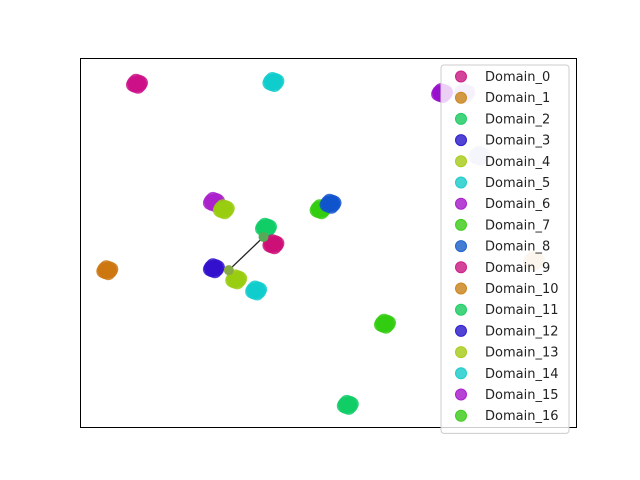 The width and height of the screenshot is (640, 480). I want to click on legend-label-domain_0: Domain_0, so click(517, 77).